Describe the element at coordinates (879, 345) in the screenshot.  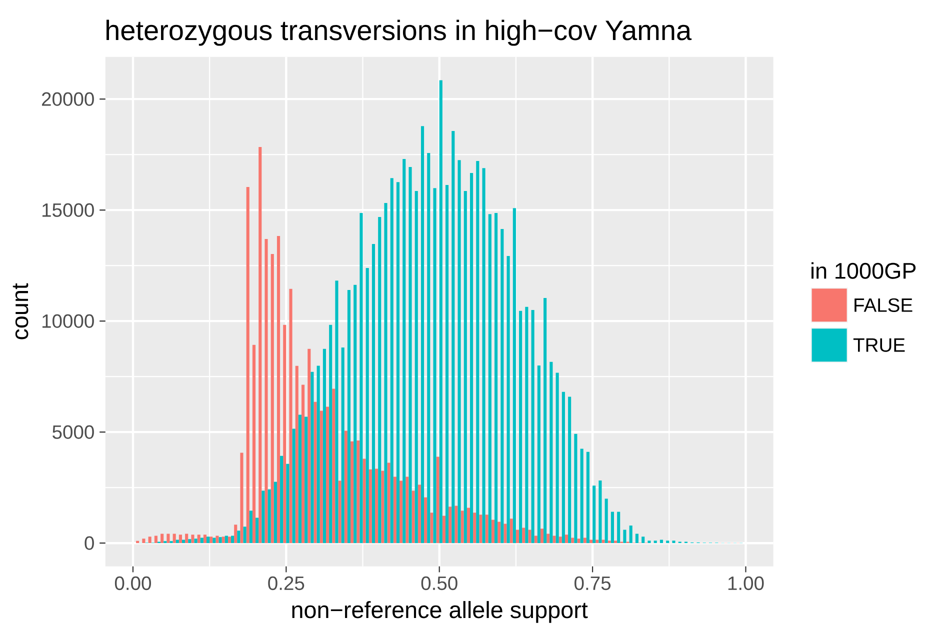
I see `legend-label: TRUE` at that location.